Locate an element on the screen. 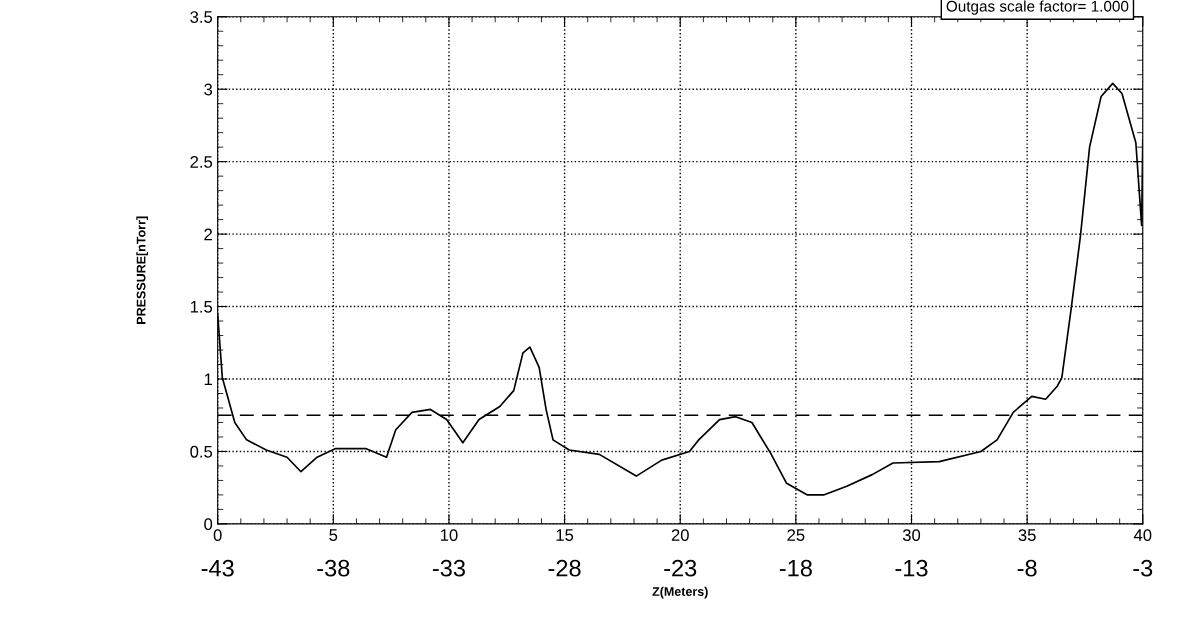 This screenshot has width=1183, height=620. y-tick-label: 3.5 is located at coordinates (201, 17).